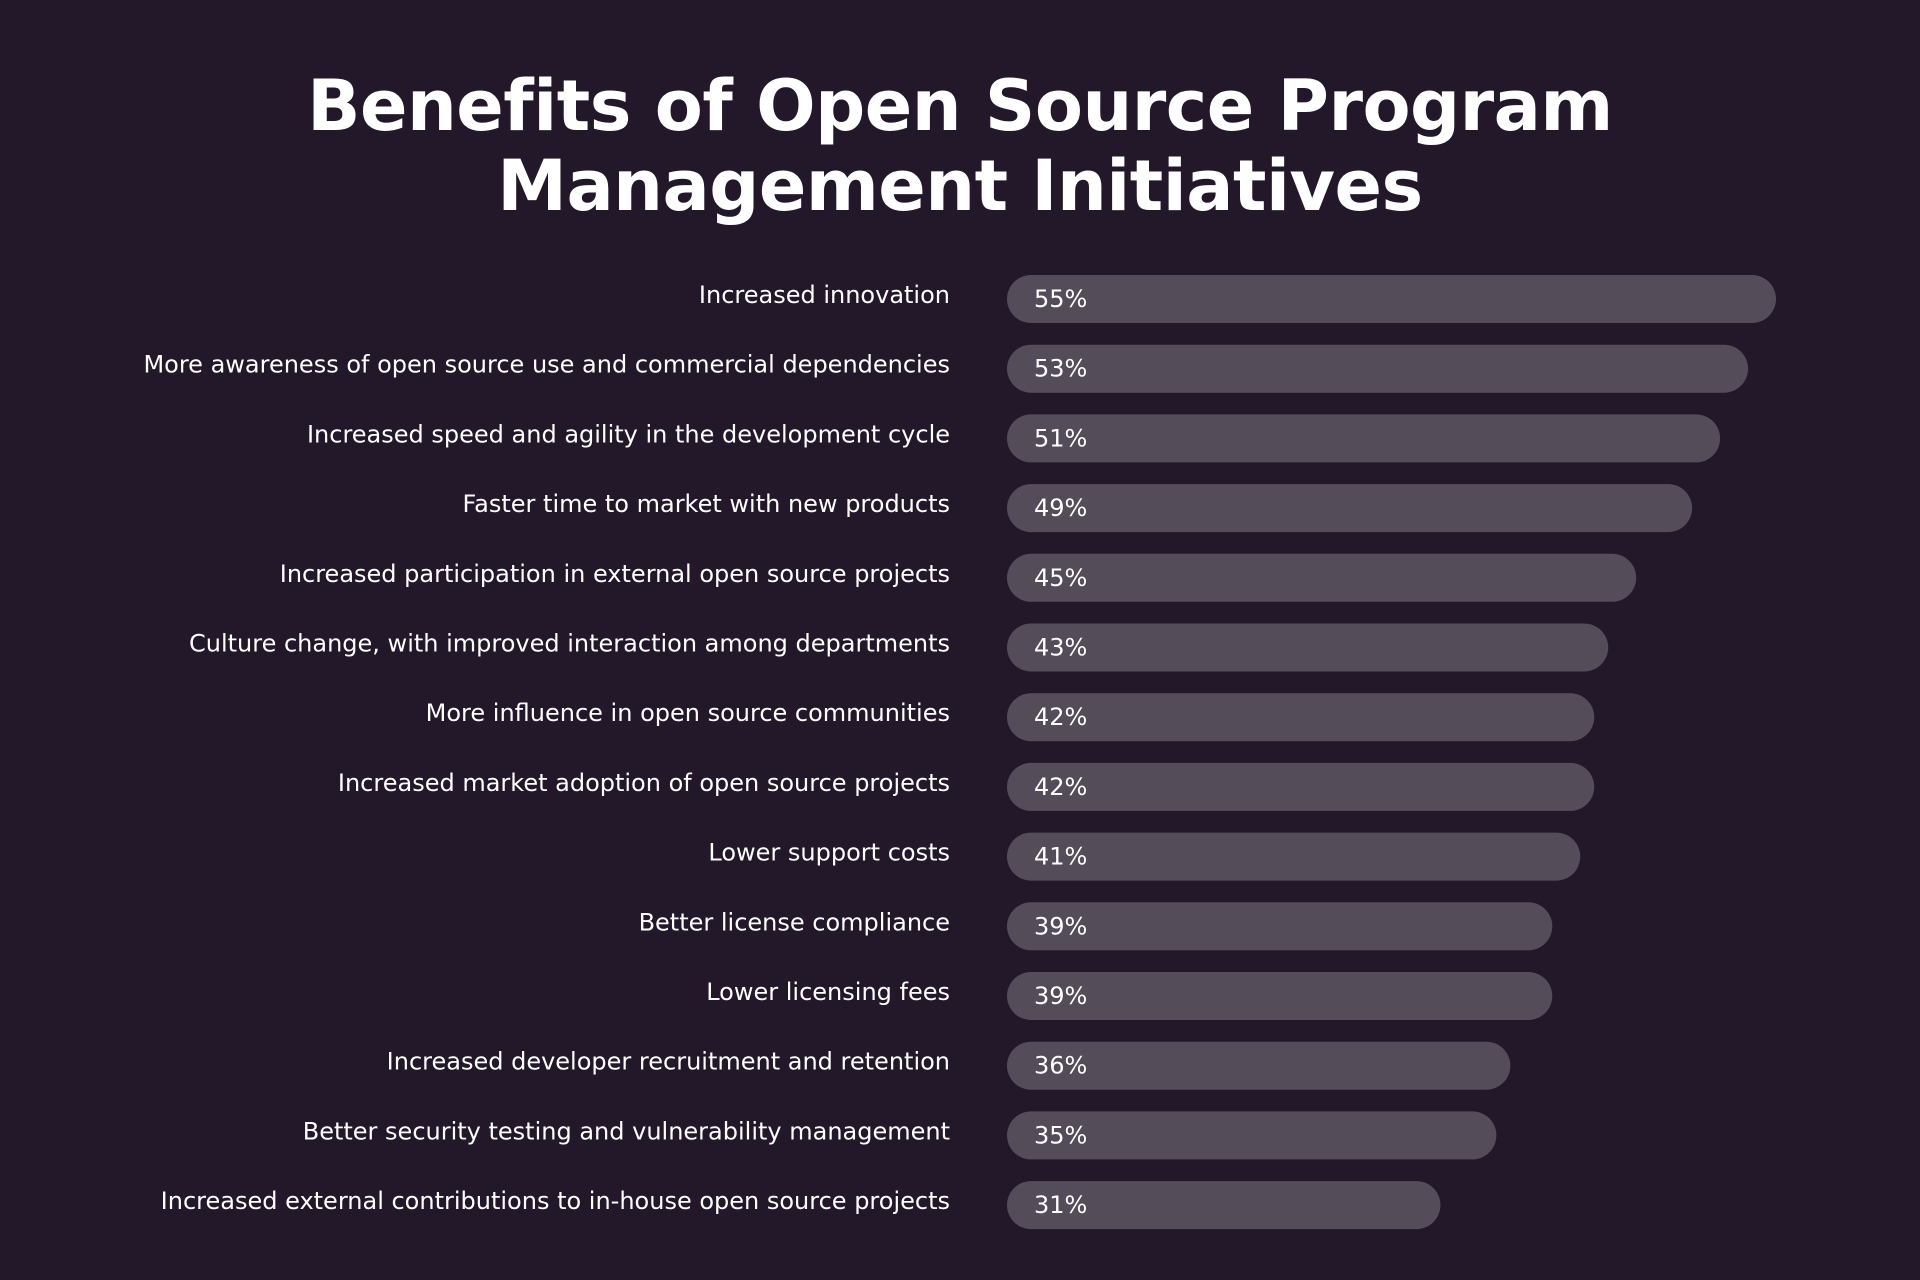 Image resolution: width=1920 pixels, height=1280 pixels. Describe the element at coordinates (824, 295) in the screenshot. I see `category-label-1: Increased innovation` at that location.